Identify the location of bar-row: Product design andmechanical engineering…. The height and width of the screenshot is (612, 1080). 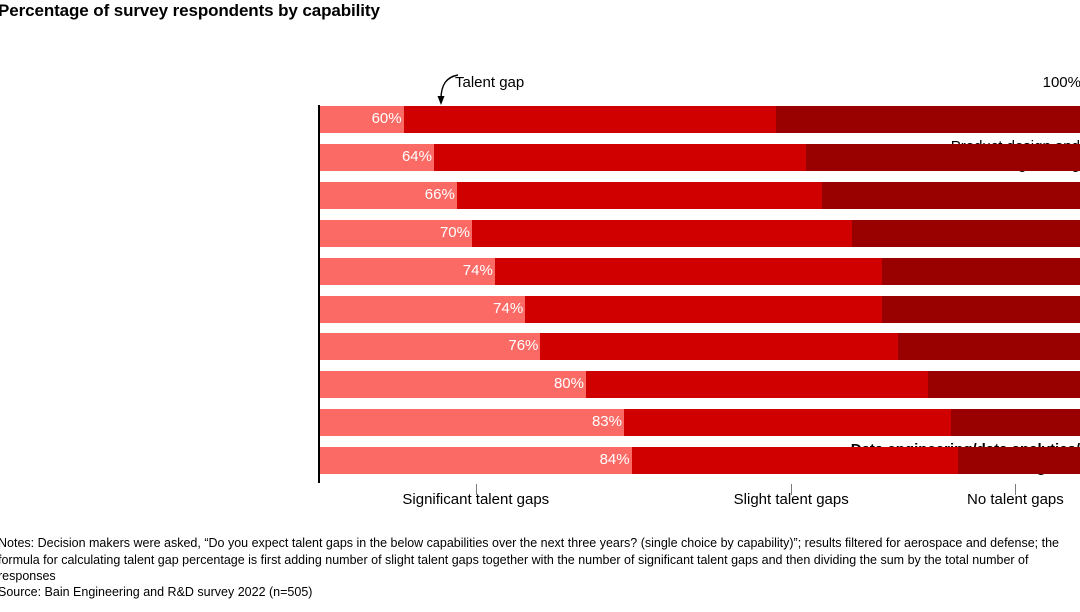
(540, 155).